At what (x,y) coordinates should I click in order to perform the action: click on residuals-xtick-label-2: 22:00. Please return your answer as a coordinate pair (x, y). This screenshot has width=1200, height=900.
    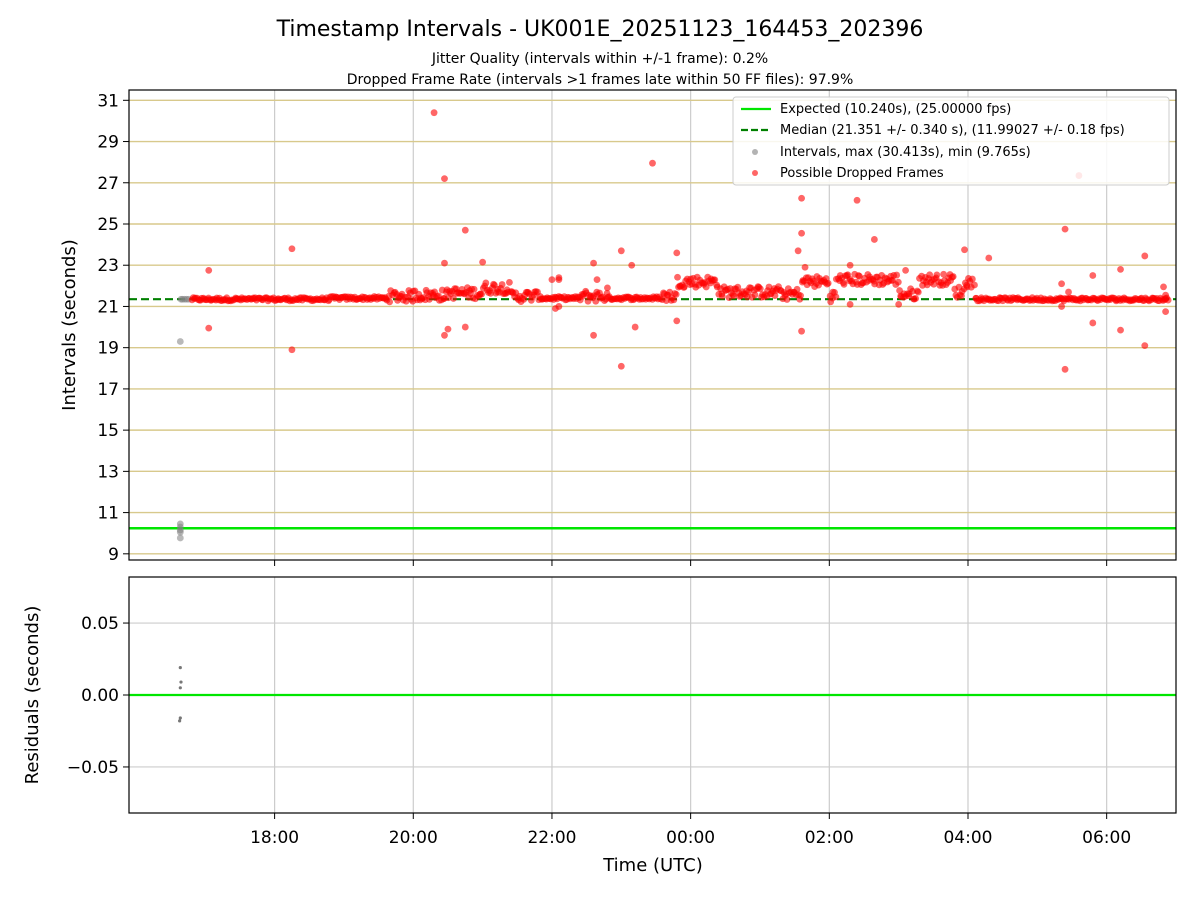
    Looking at the image, I should click on (551, 838).